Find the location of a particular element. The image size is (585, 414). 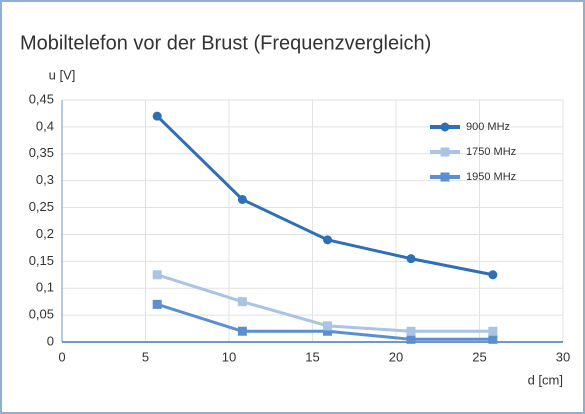

y-tick-label: 0,4 is located at coordinates (45, 125).